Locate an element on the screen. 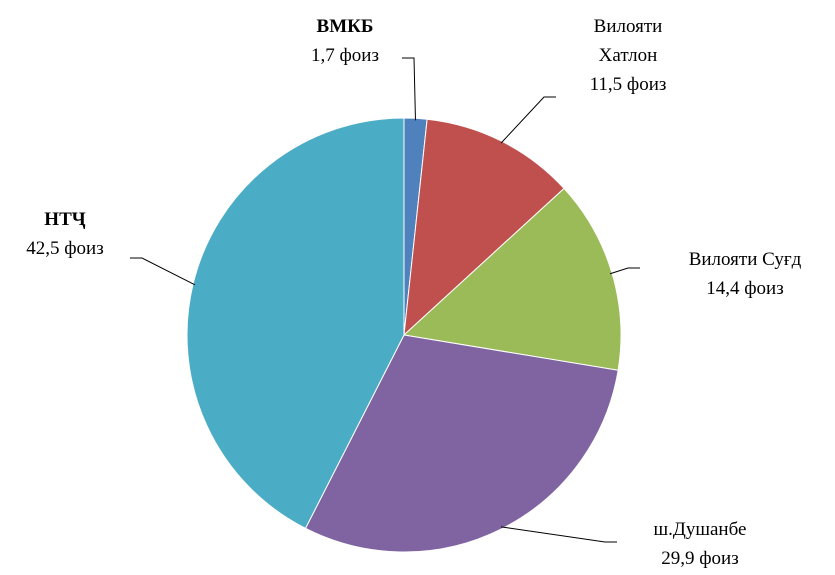 This screenshot has width=835, height=575. slice-name: ВМКБ is located at coordinates (345, 26).